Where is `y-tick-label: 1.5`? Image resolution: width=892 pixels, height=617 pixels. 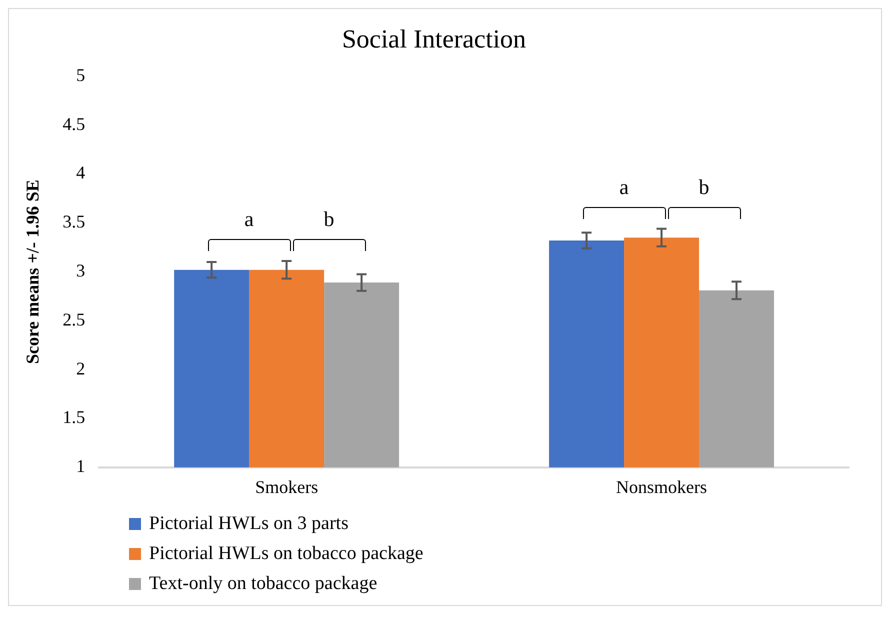 y-tick-label: 1.5 is located at coordinates (74, 417).